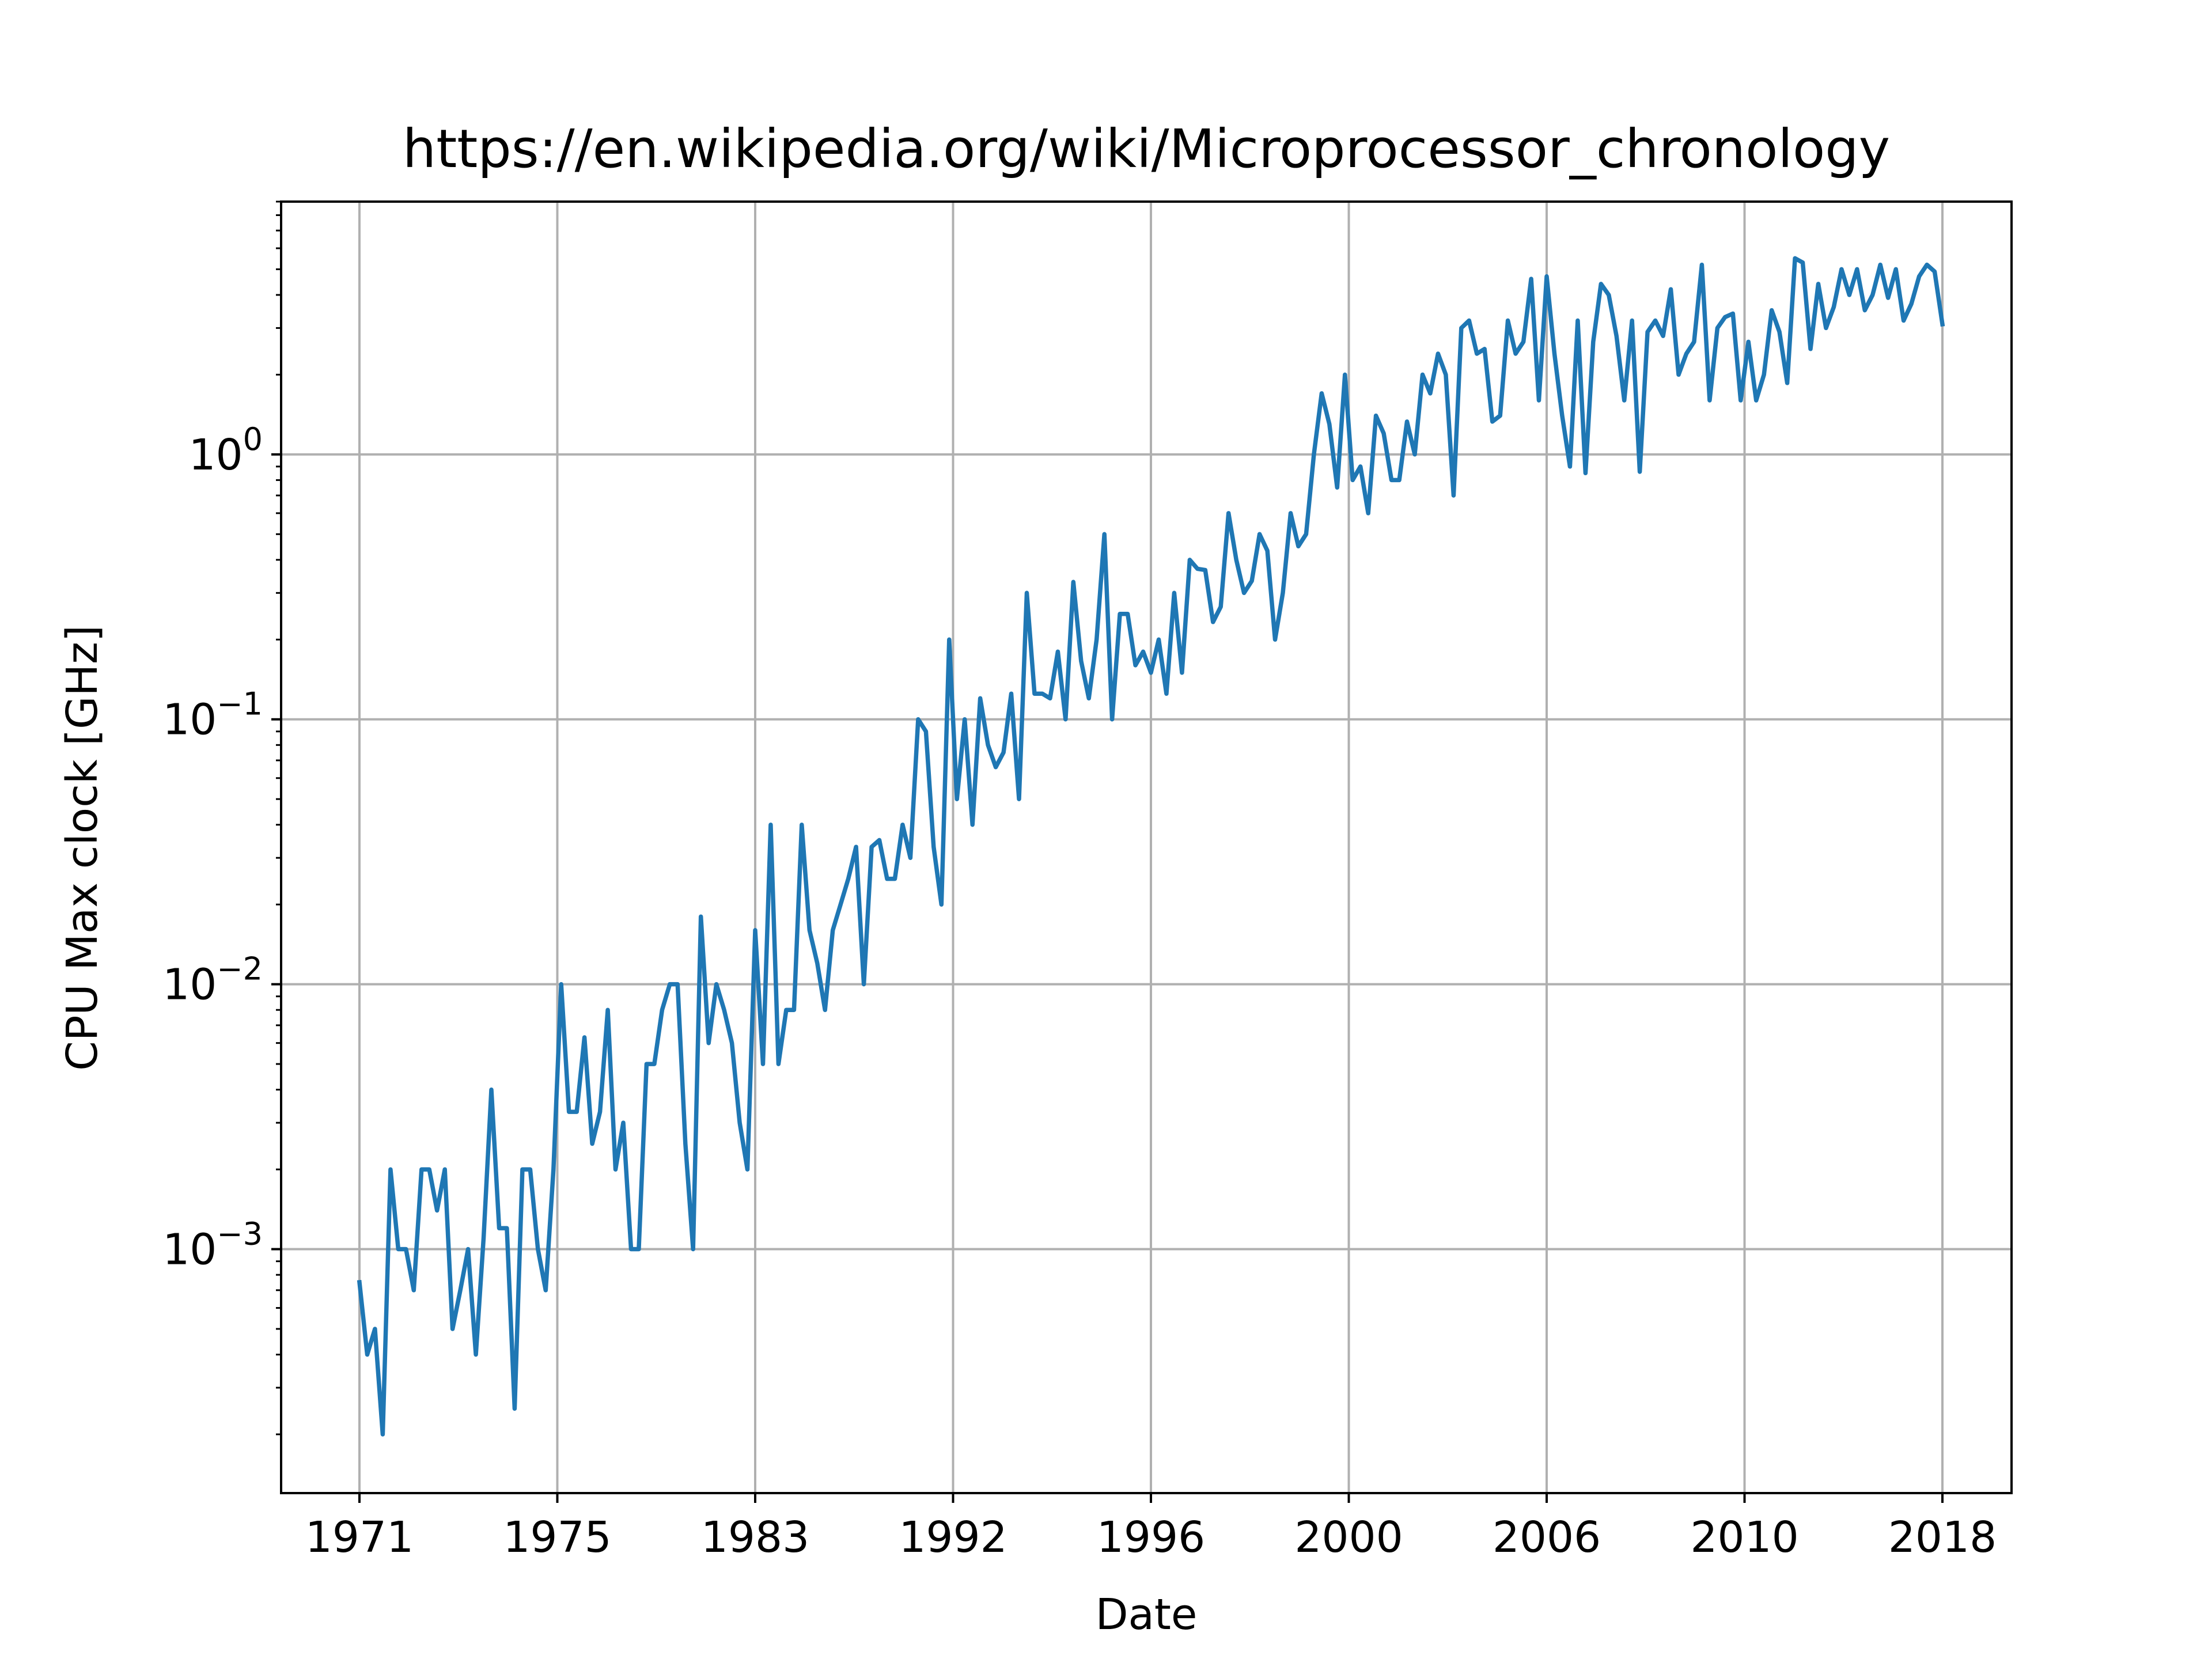  Describe the element at coordinates (1147, 1614) in the screenshot. I see `x-axis-label: Date` at that location.